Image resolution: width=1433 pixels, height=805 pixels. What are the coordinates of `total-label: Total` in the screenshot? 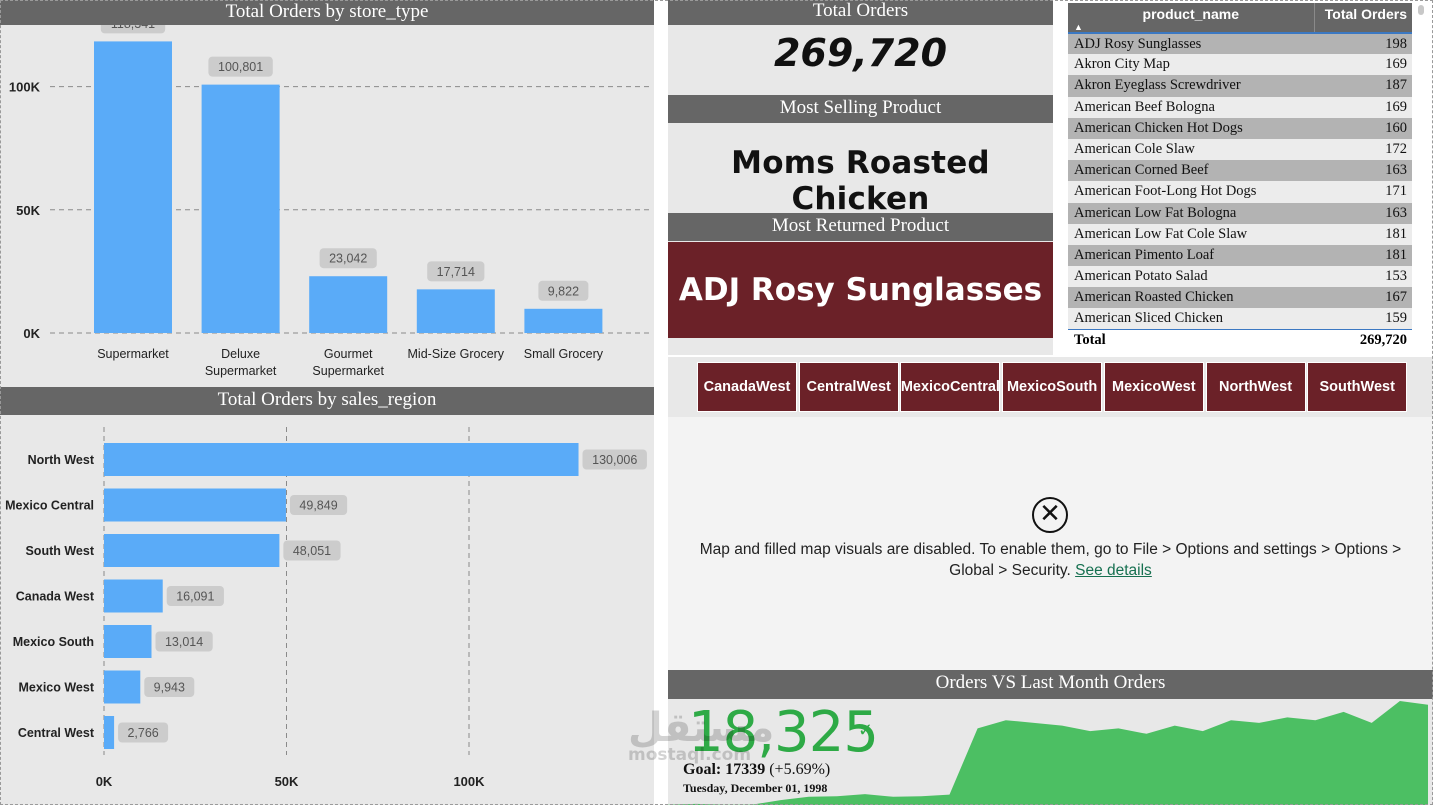 It's located at (1191, 340).